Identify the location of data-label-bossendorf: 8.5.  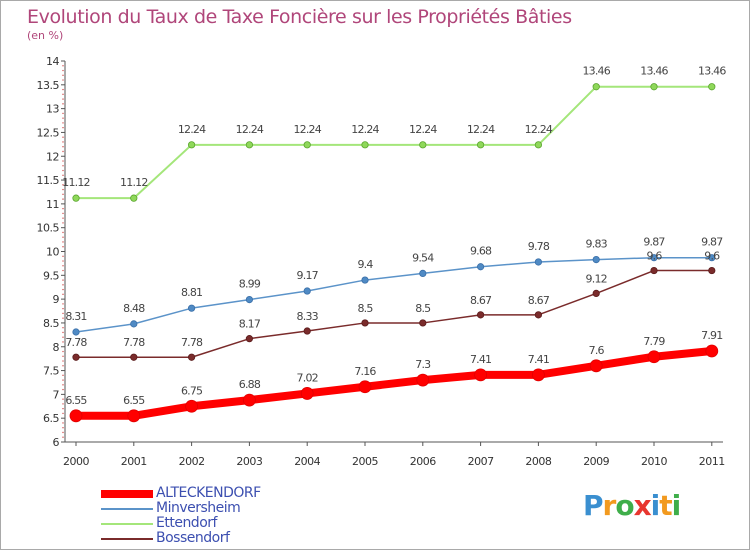
(423, 308).